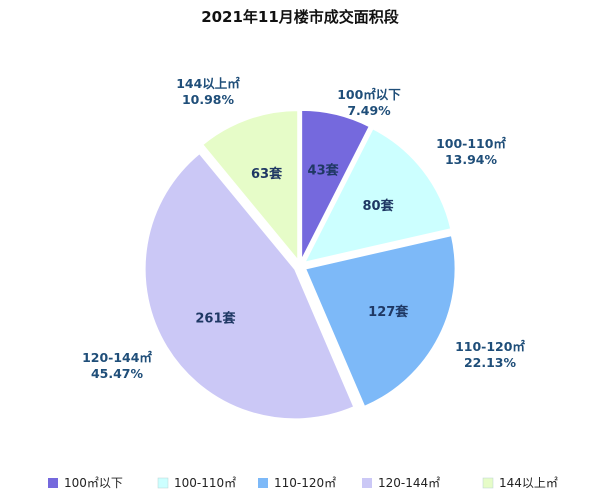  I want to click on legend: 100㎡以下 100-110㎡ 110-120㎡ 120-144㎡ 144以上㎡, so click(303, 483).